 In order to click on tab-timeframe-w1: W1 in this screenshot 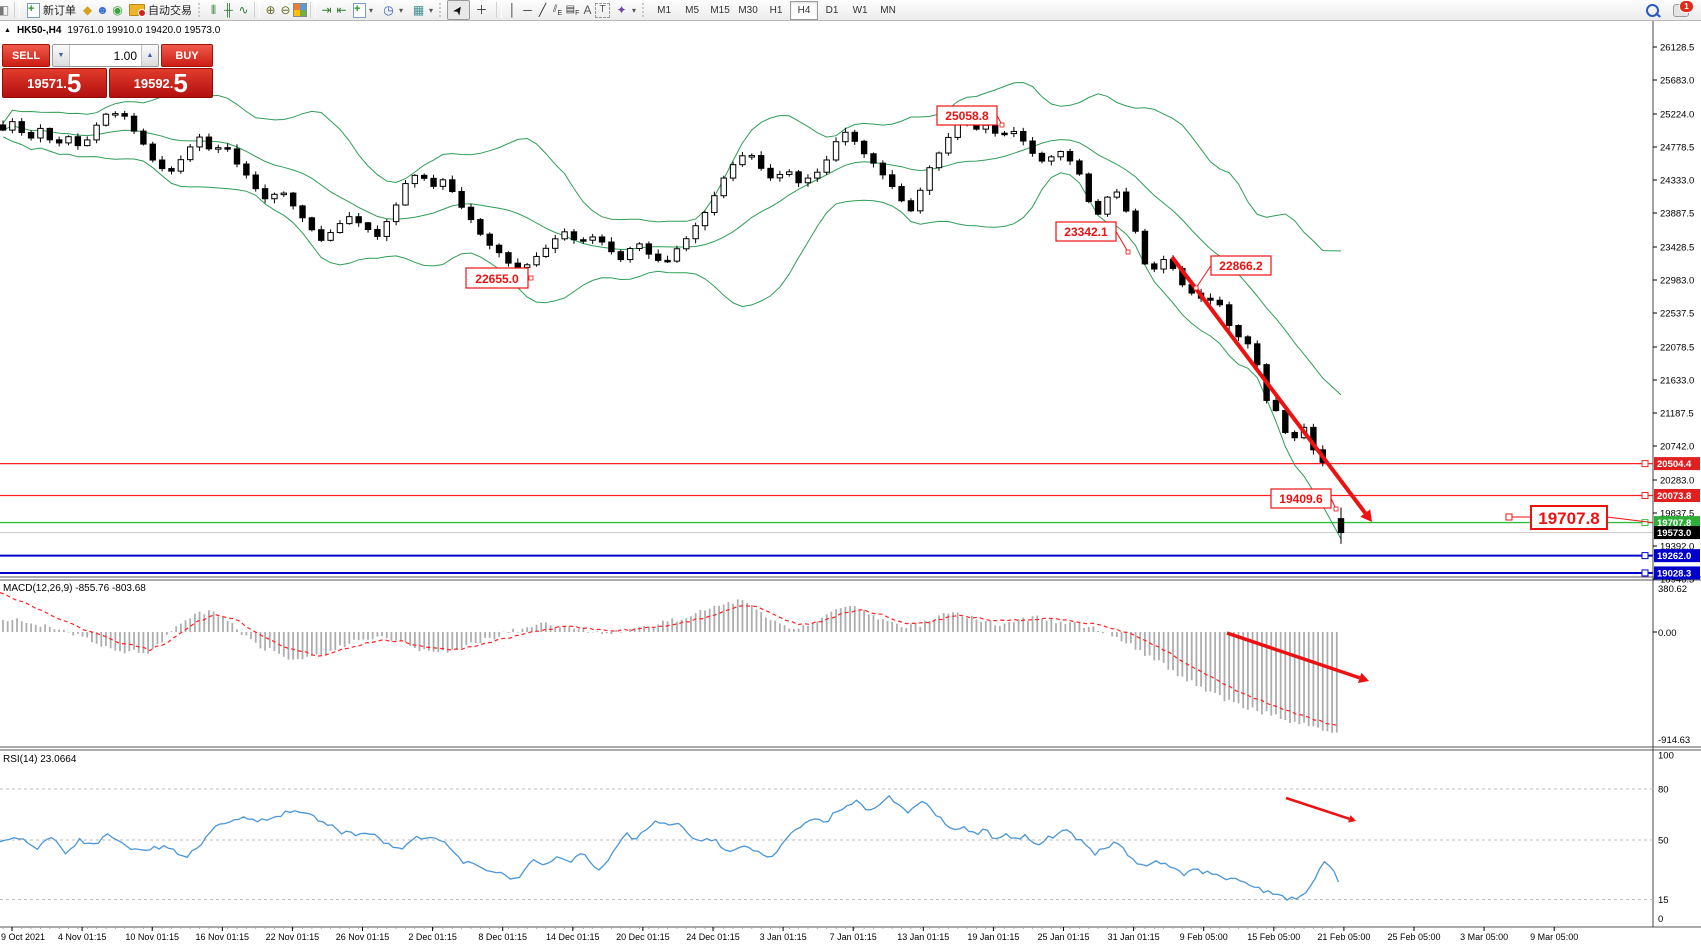, I will do `click(860, 10)`.